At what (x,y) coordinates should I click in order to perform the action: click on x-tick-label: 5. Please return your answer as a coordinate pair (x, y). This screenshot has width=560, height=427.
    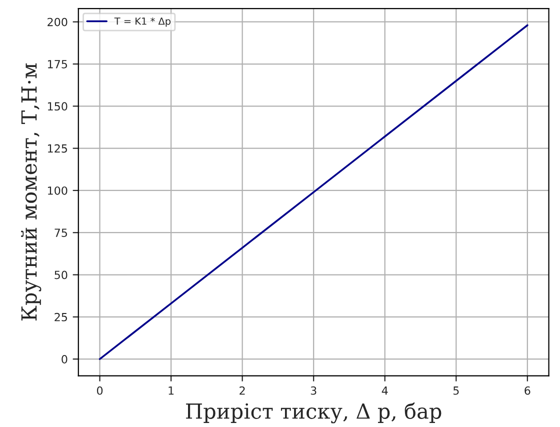
    Looking at the image, I should click on (456, 390).